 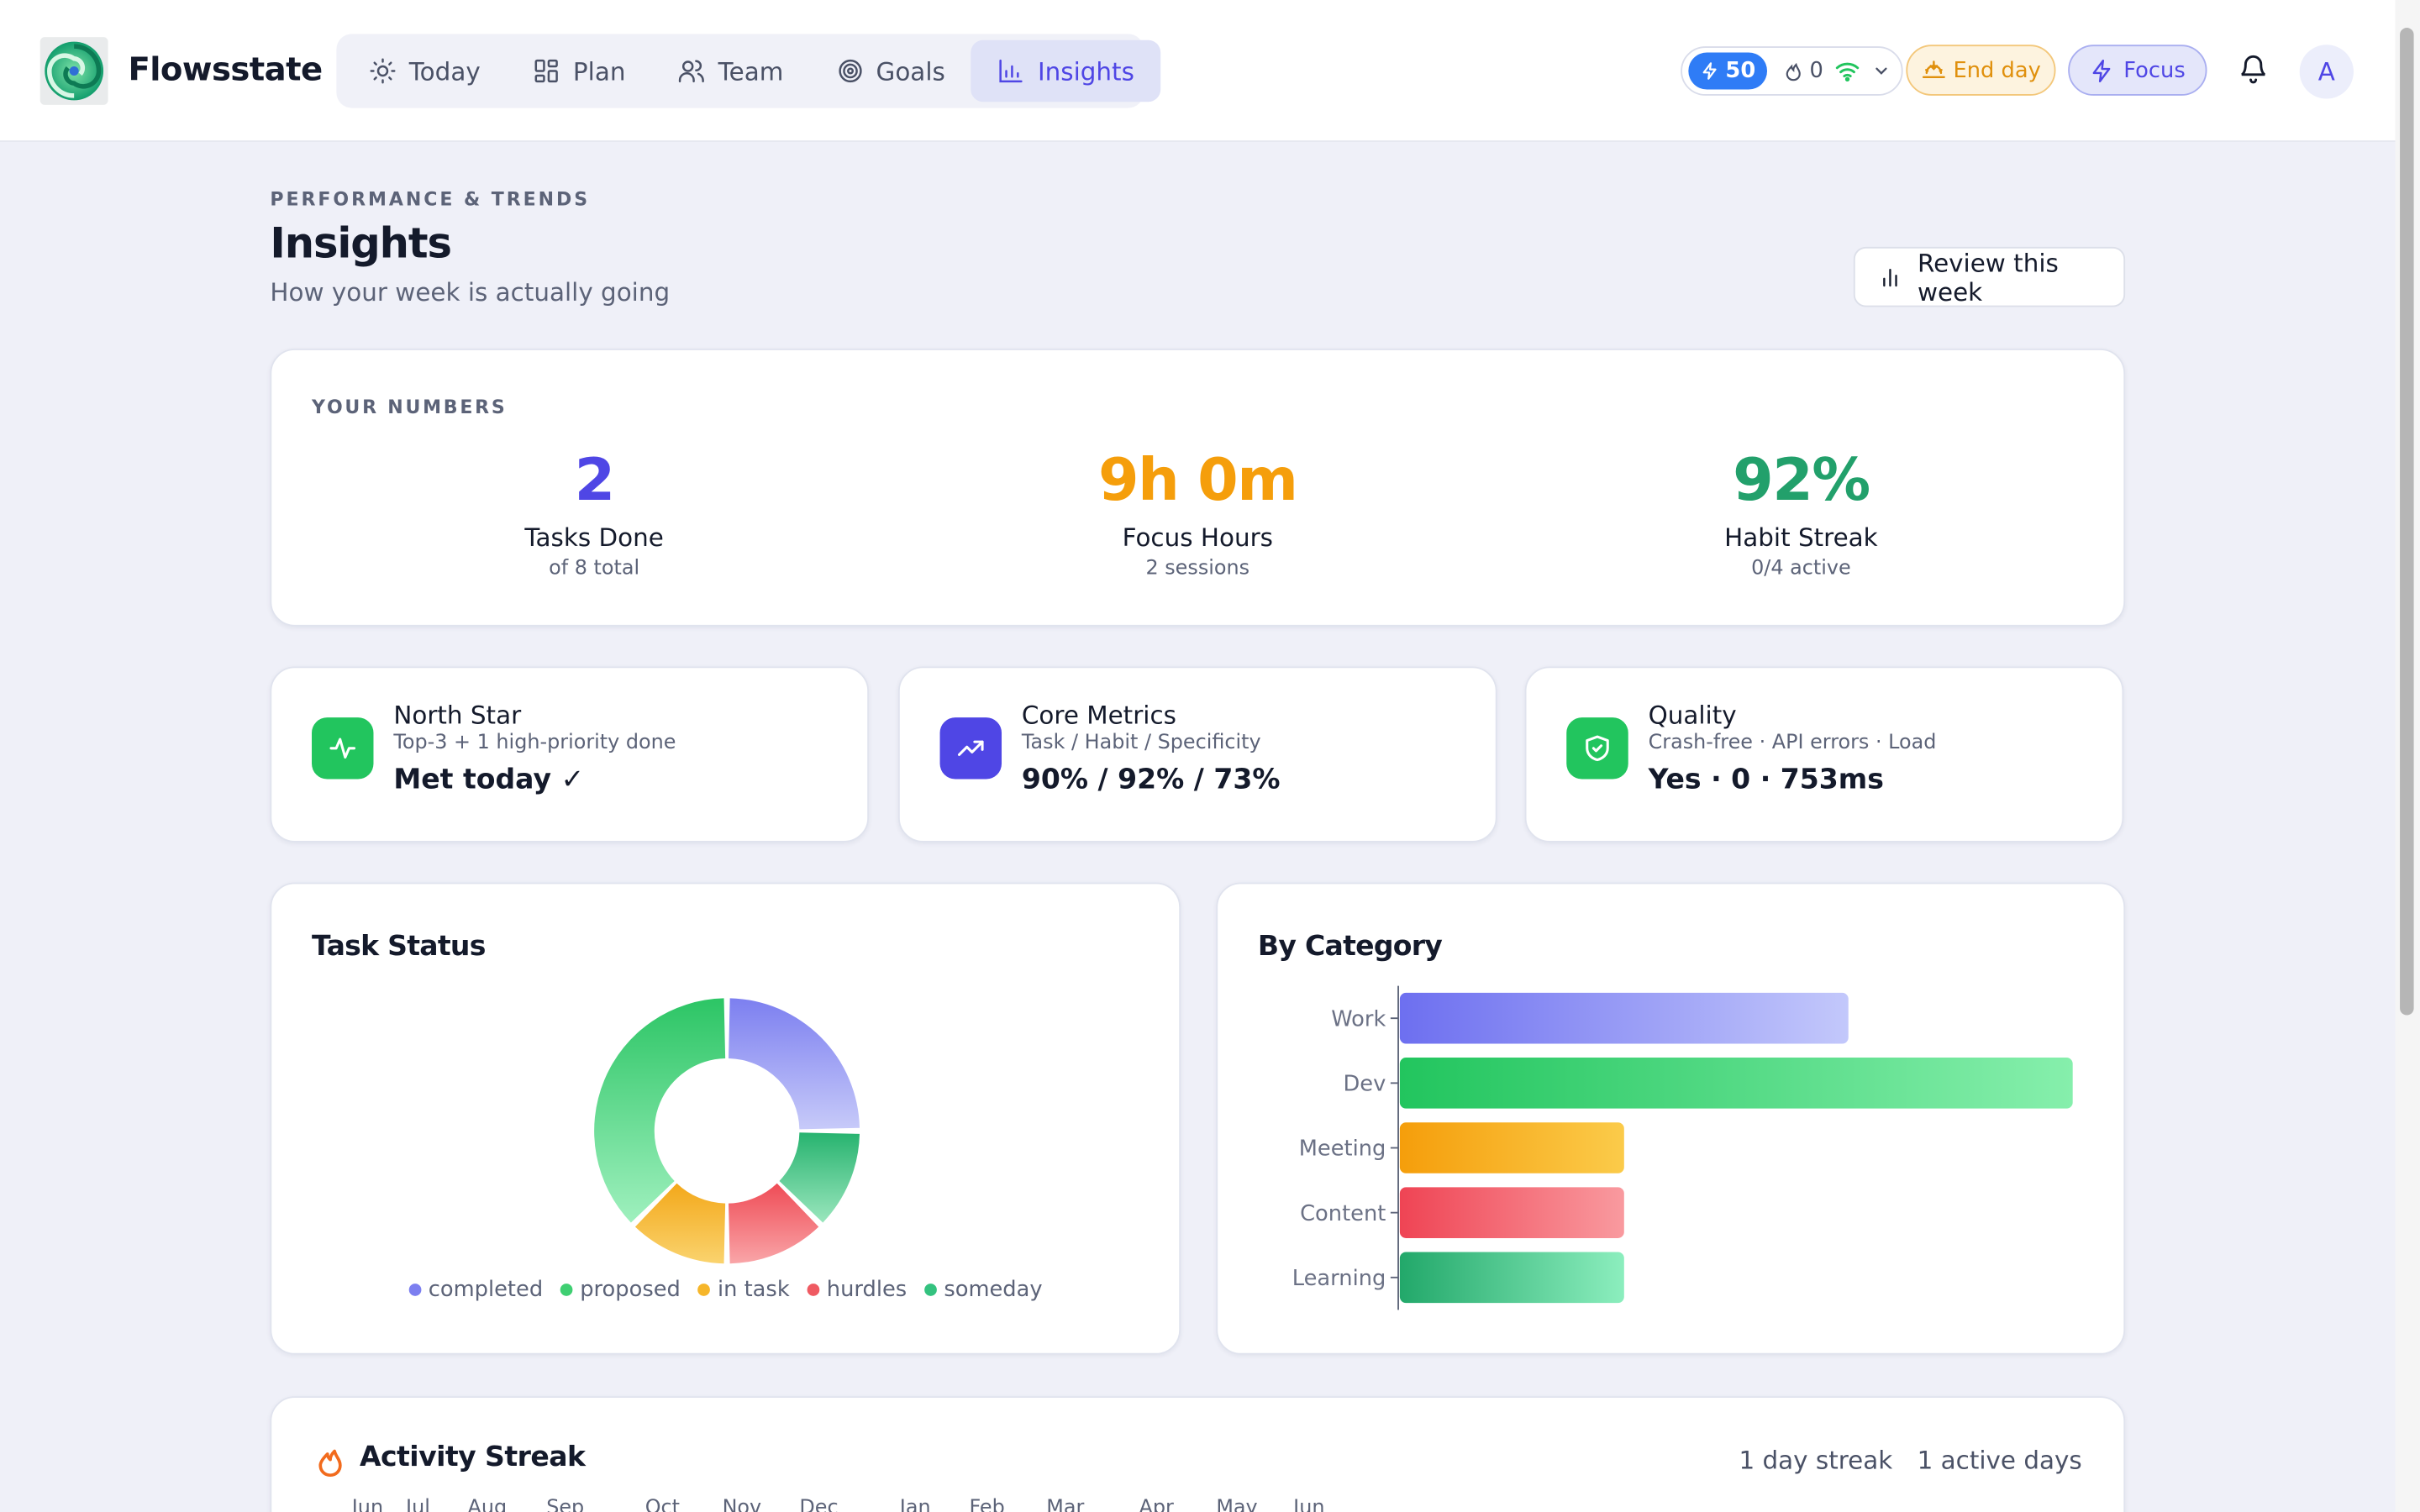 I want to click on donut-slice-completed, so click(x=794, y=1064).